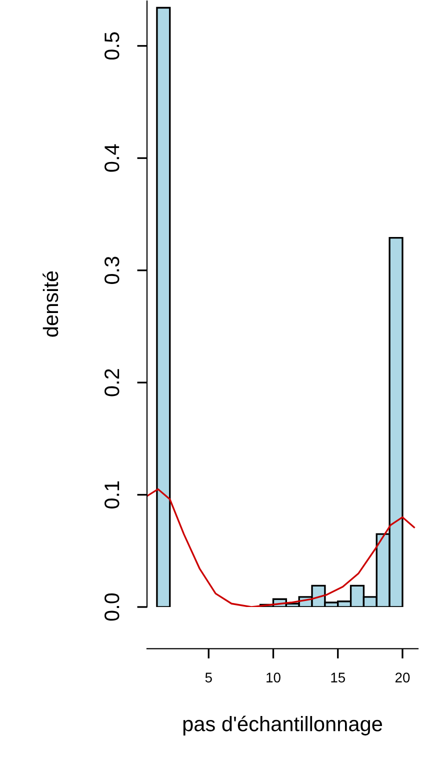  Describe the element at coordinates (112, 382) in the screenshot. I see `y-tick-label: 0.2` at that location.